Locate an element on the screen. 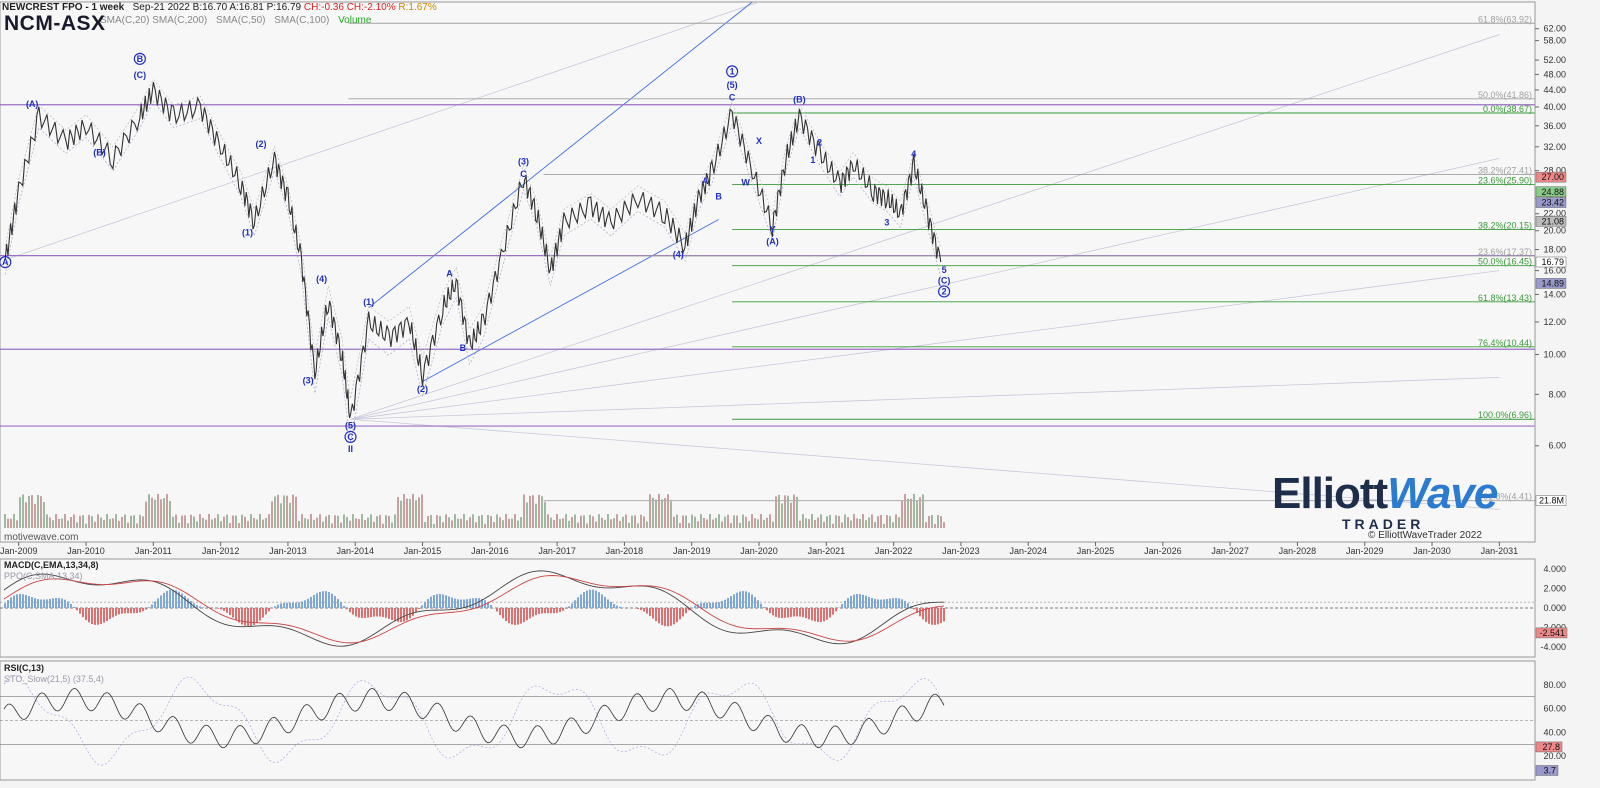  x-tick-label-20: Jan-2029 is located at coordinates (1365, 551).